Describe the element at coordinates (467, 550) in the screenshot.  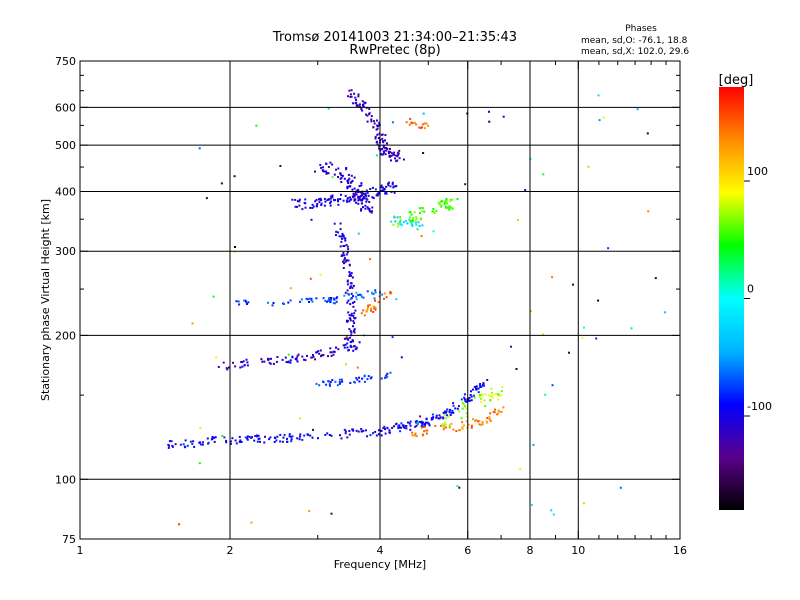
I see `x-tick-label: 6` at that location.